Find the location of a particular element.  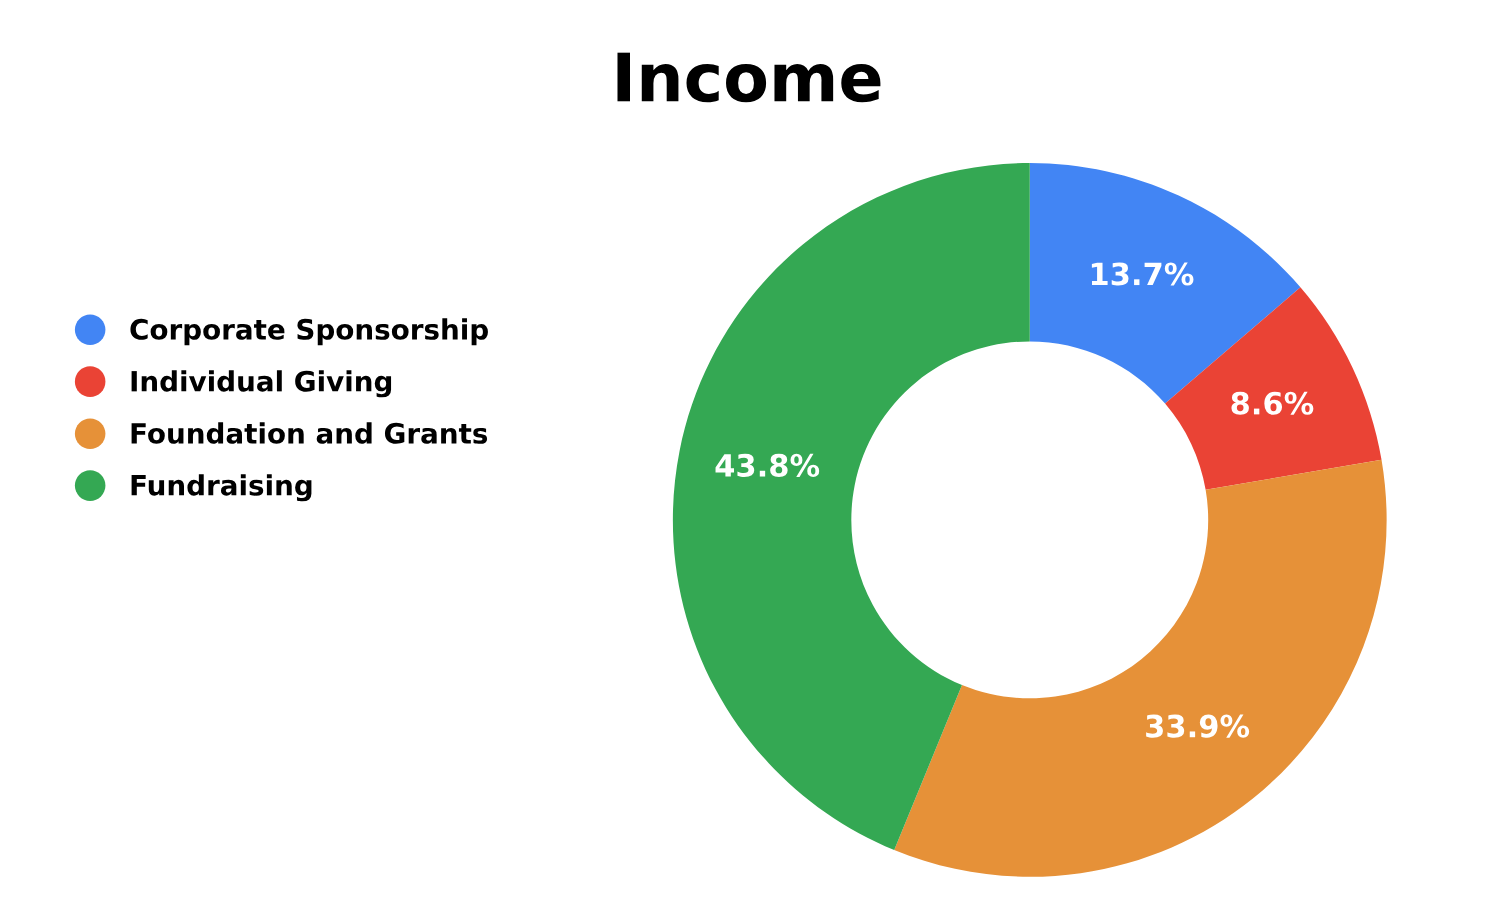

legend-label: Fundraising is located at coordinates (221, 488).